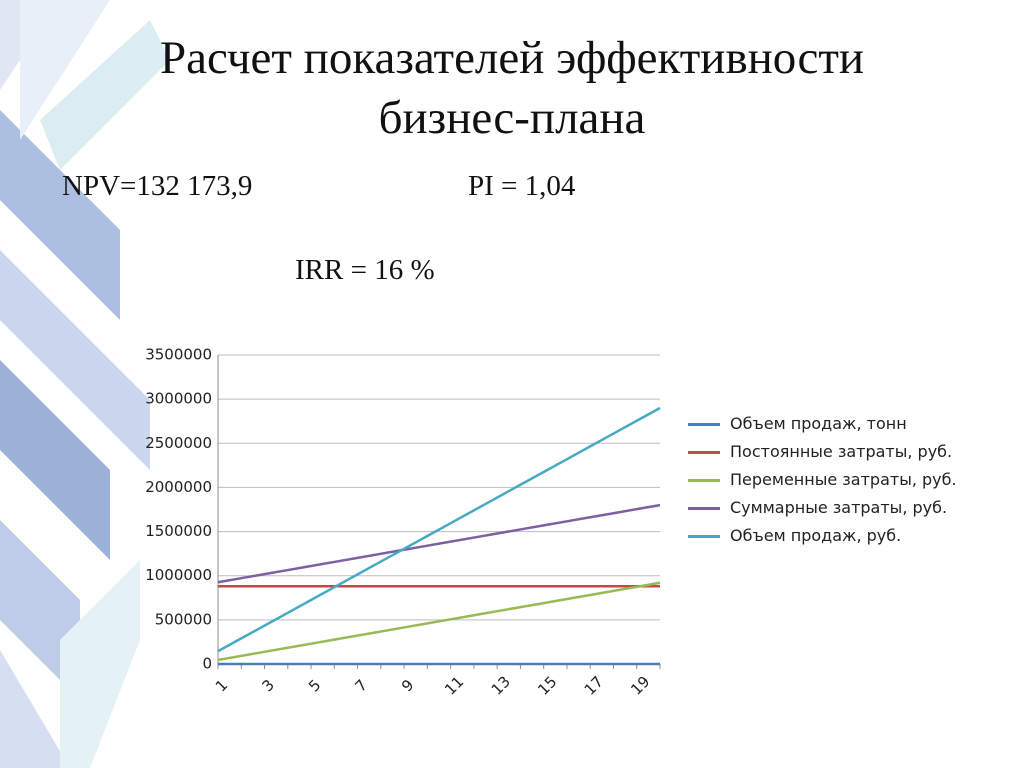  I want to click on x-tick-label: 11, so click(454, 686).